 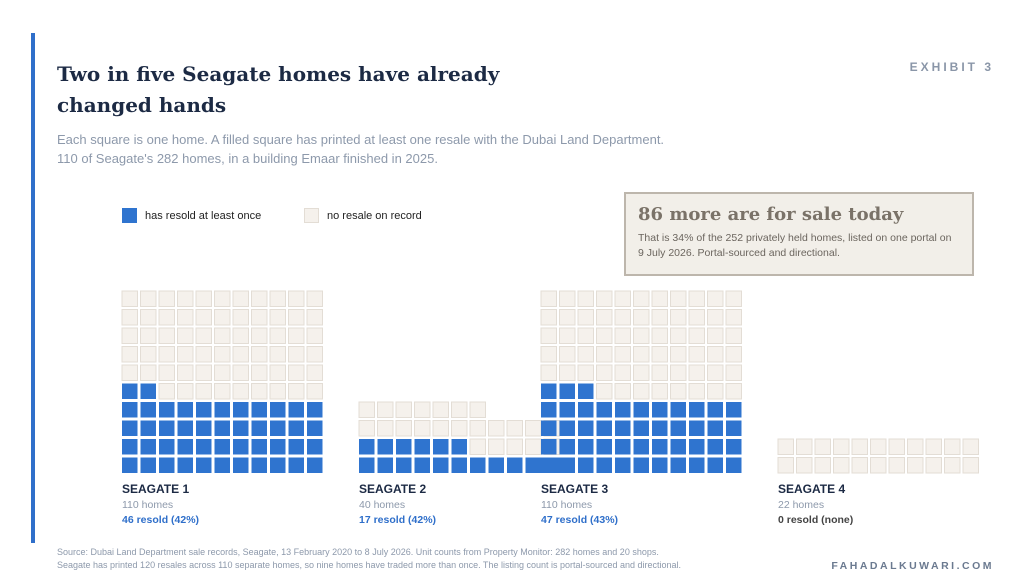 What do you see at coordinates (156, 489) in the screenshot?
I see `group-name: SEAGATE 1` at bounding box center [156, 489].